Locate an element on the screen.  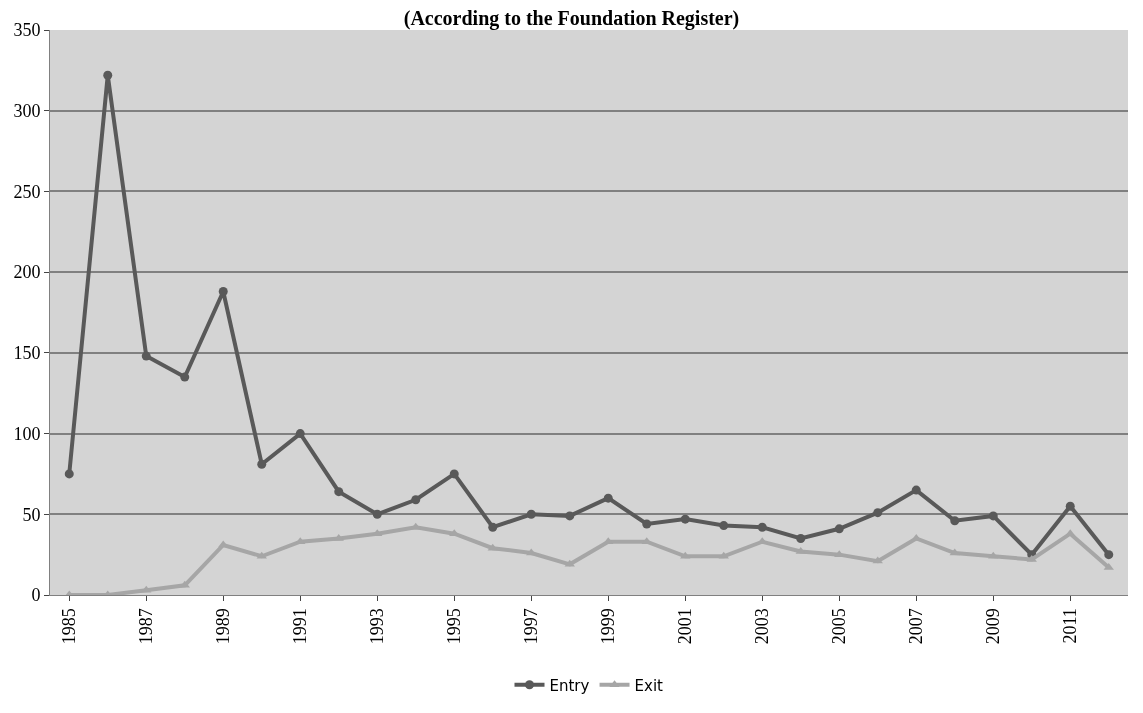
y-tick-label: 250 is located at coordinates (27, 191).